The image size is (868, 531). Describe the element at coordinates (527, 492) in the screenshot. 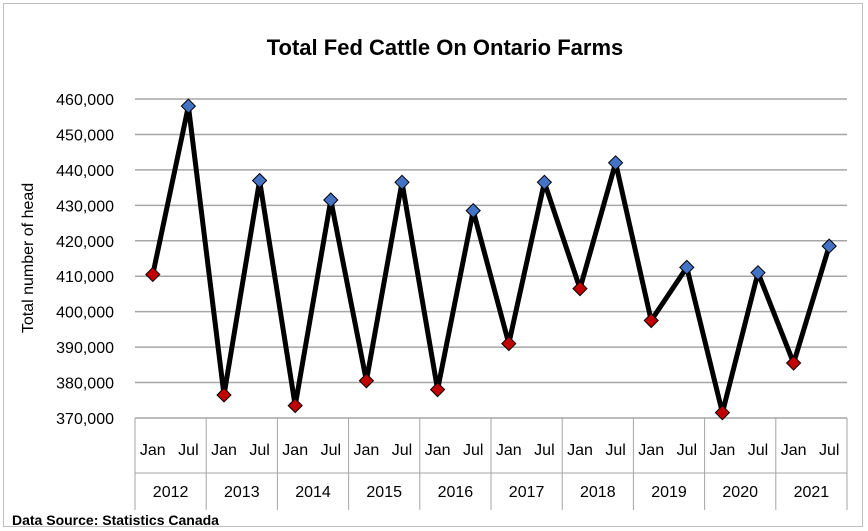

I see `x-year-label: 2017` at that location.